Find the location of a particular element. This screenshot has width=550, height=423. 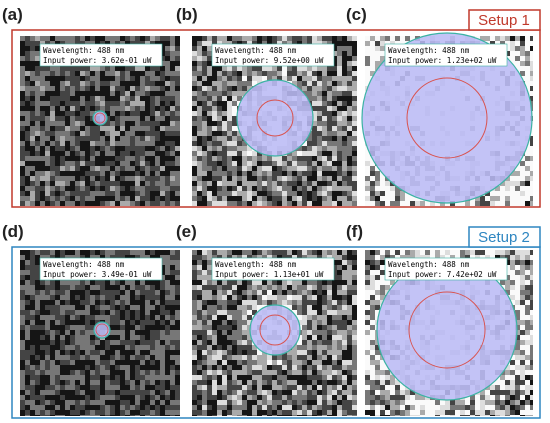

setup-2-tag is located at coordinates (504, 237).